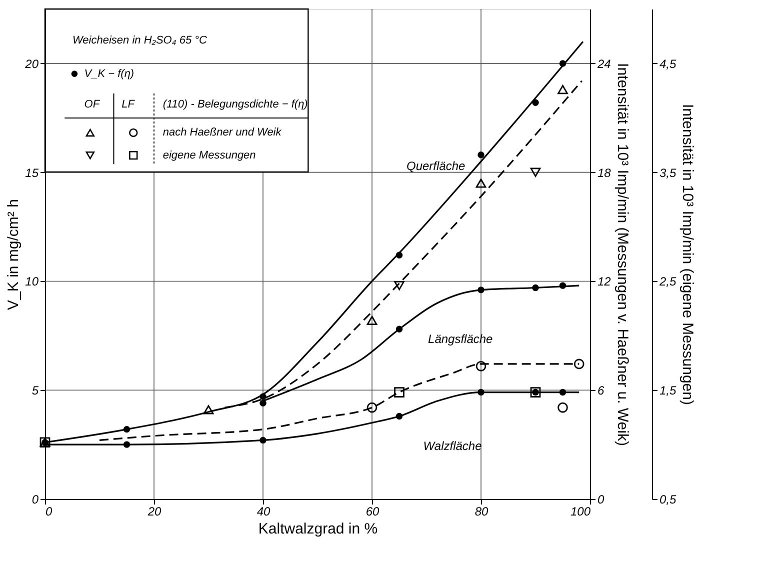 Image resolution: width=760 pixels, height=580 pixels. Describe the element at coordinates (92, 104) in the screenshot. I see `annotation: OF` at that location.